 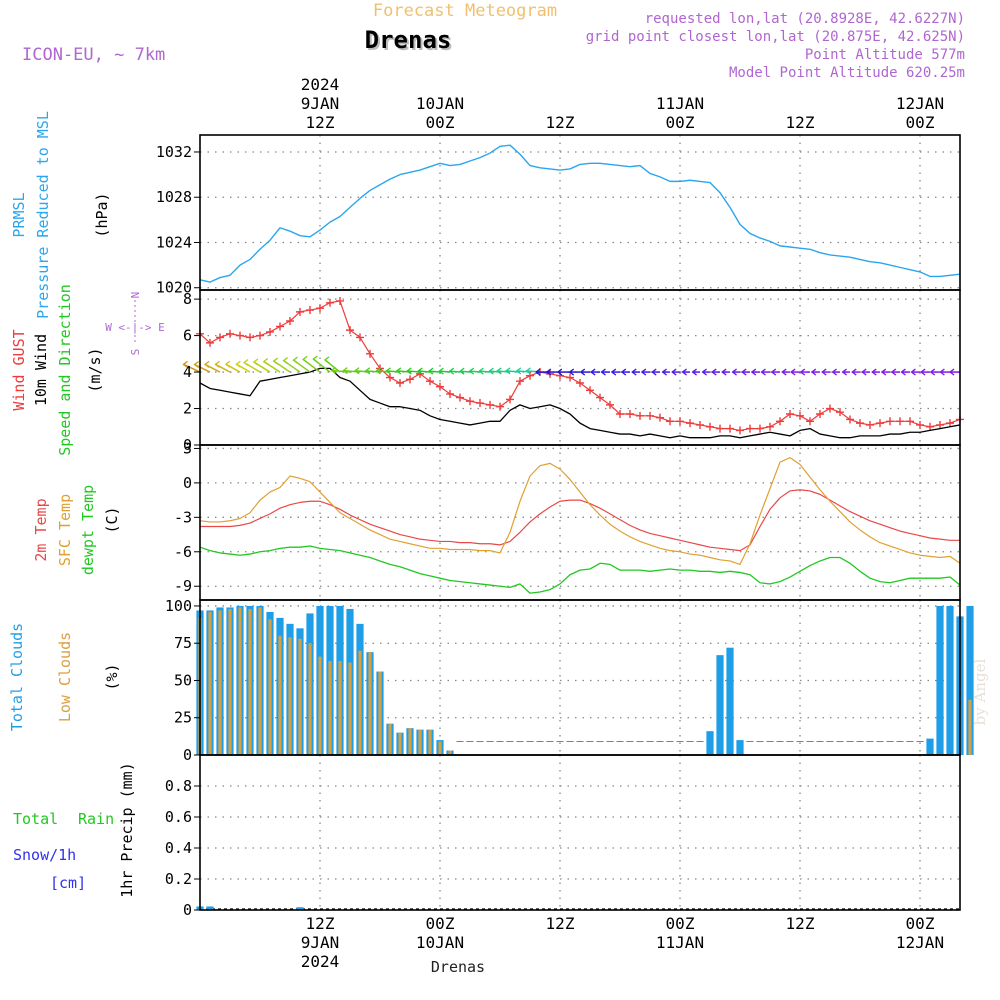 What do you see at coordinates (680, 122) in the screenshot?
I see `top-time-label: 00Z` at bounding box center [680, 122].